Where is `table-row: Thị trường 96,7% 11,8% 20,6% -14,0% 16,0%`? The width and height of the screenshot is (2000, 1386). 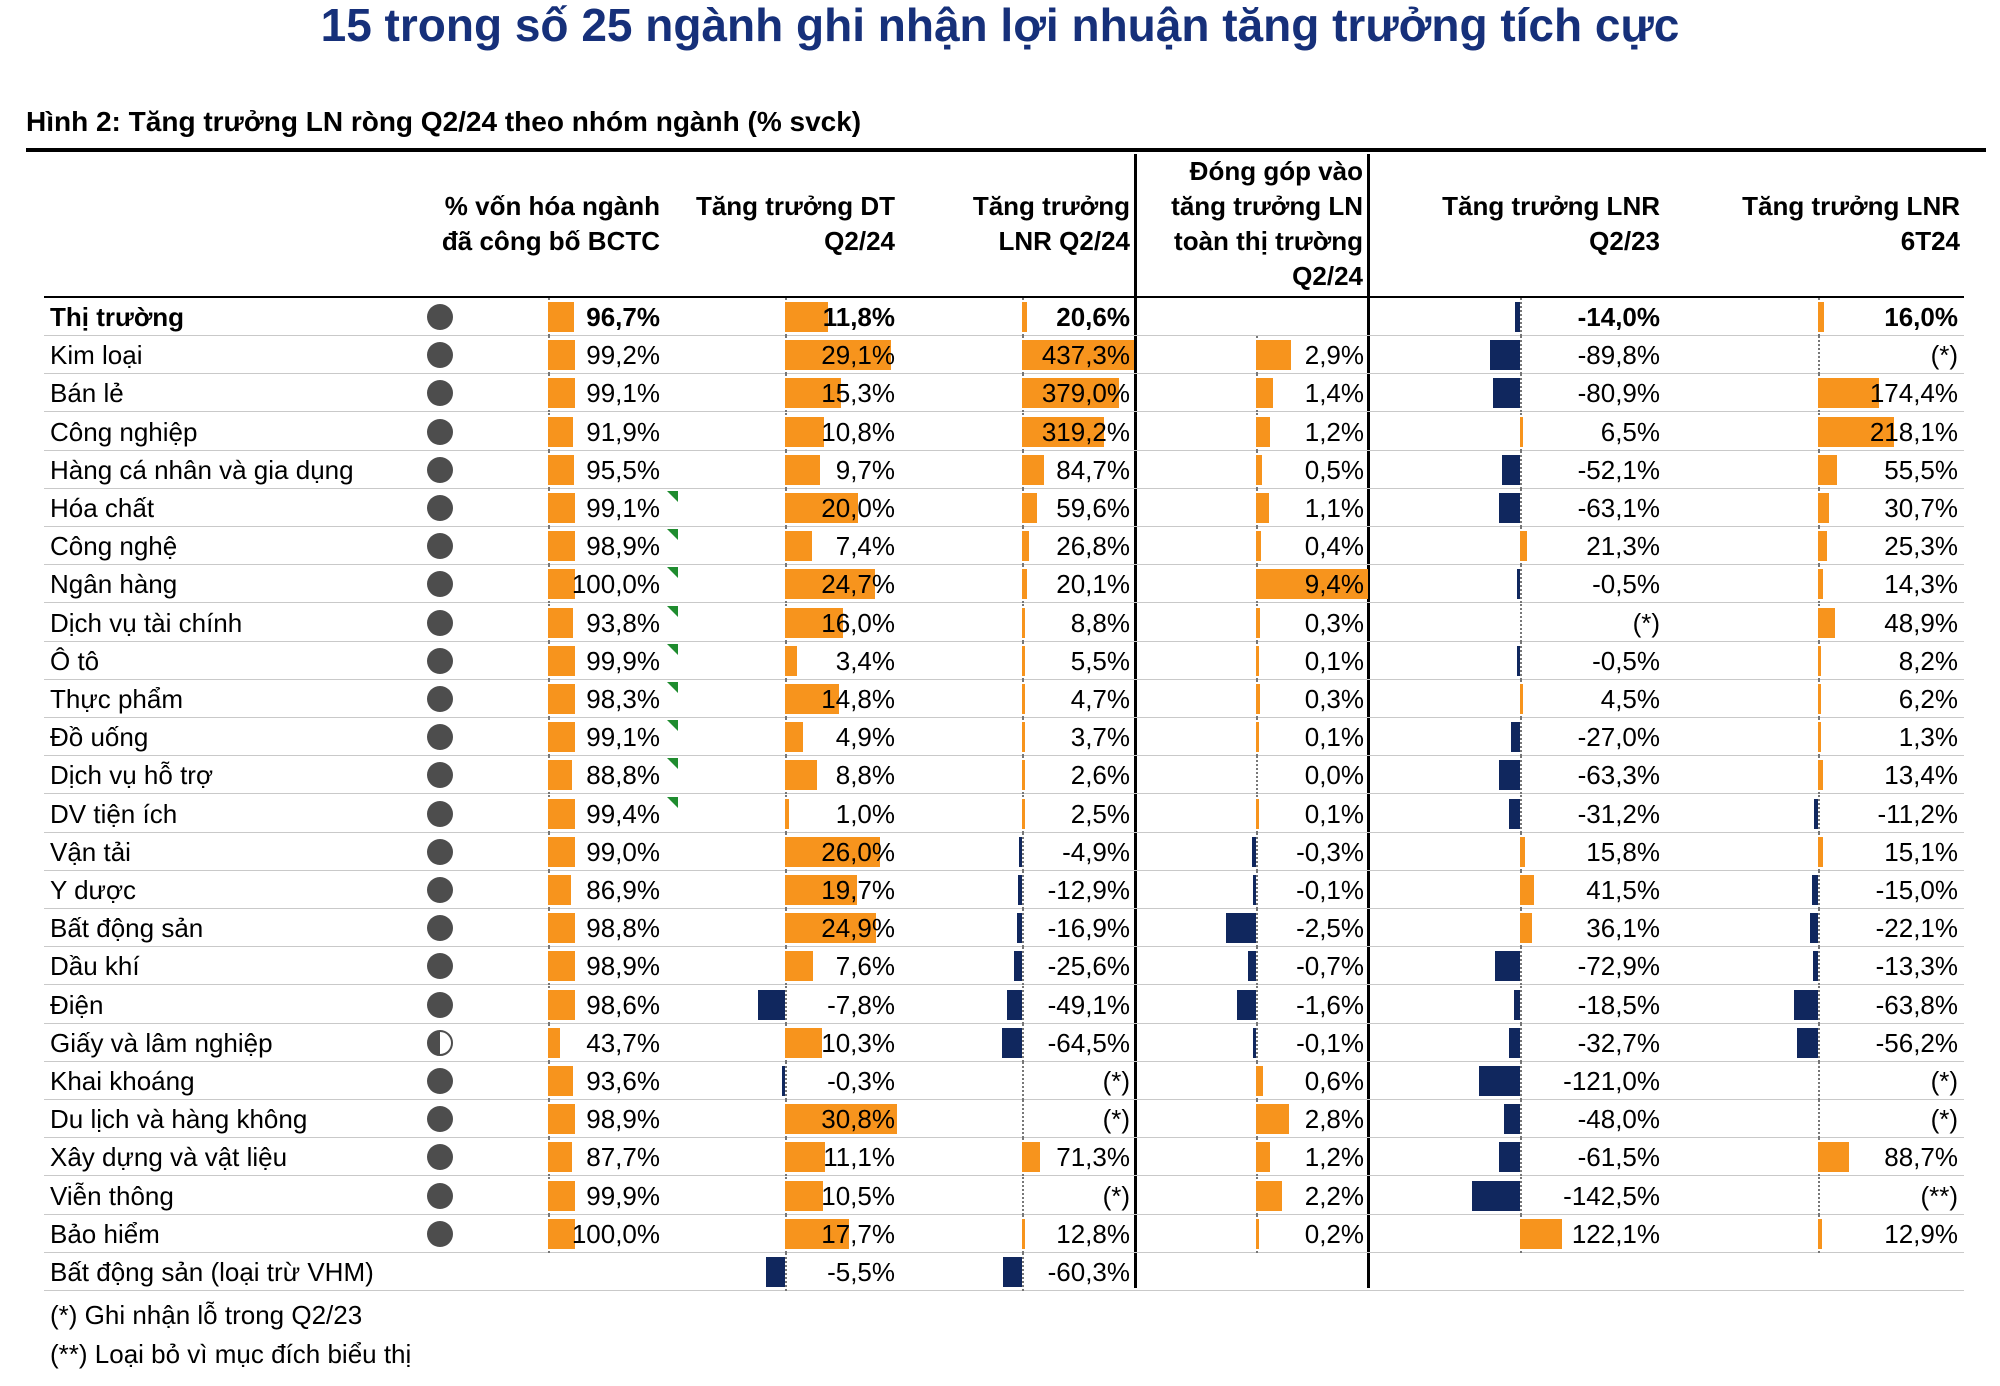
table-row: Thị trường 96,7% 11,8% 20,6% -14,0% 16,0% is located at coordinates (1000, 317).